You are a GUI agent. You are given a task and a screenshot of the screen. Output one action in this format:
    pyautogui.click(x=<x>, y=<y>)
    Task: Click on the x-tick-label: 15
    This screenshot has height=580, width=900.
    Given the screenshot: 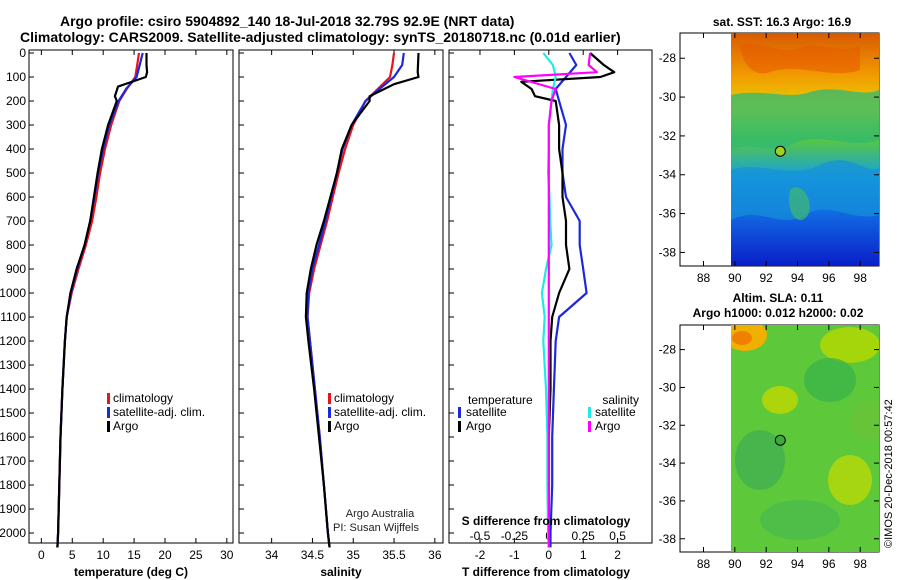 What is the action you would take?
    pyautogui.click(x=134, y=555)
    